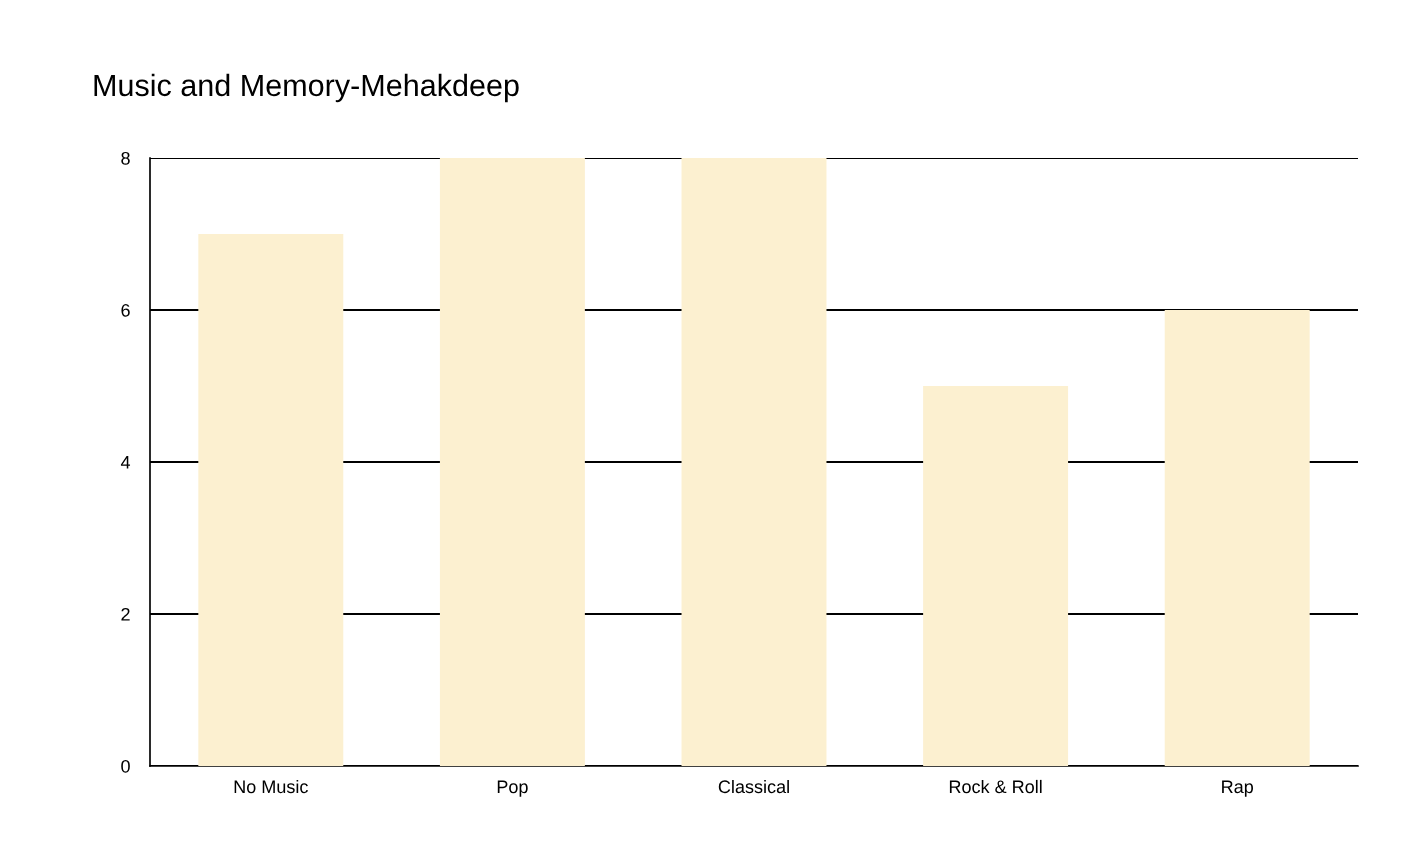 The width and height of the screenshot is (1417, 855). What do you see at coordinates (125, 462) in the screenshot?
I see `y-tick-label: 4` at bounding box center [125, 462].